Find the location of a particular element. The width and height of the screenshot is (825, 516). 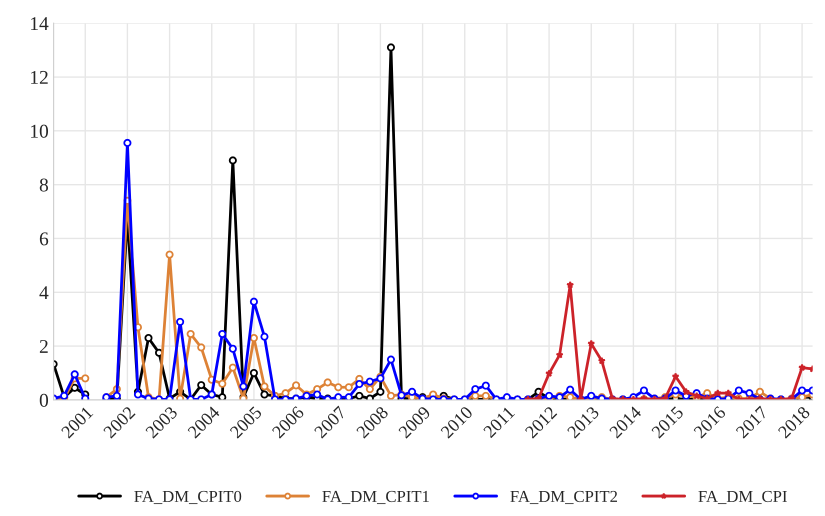

y-tick-label: 14 is located at coordinates (39, 23).